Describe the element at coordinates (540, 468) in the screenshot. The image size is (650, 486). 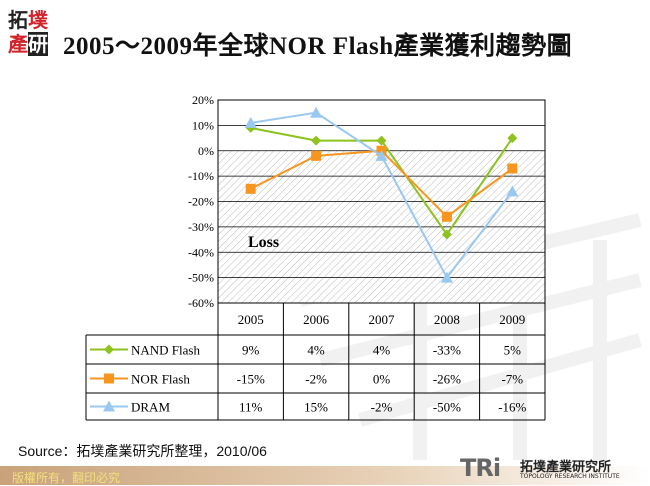
I see `brand-logo: TRi 拓墣產業研究所 TOPOLOGY RESEARCH INSTITUTE` at that location.